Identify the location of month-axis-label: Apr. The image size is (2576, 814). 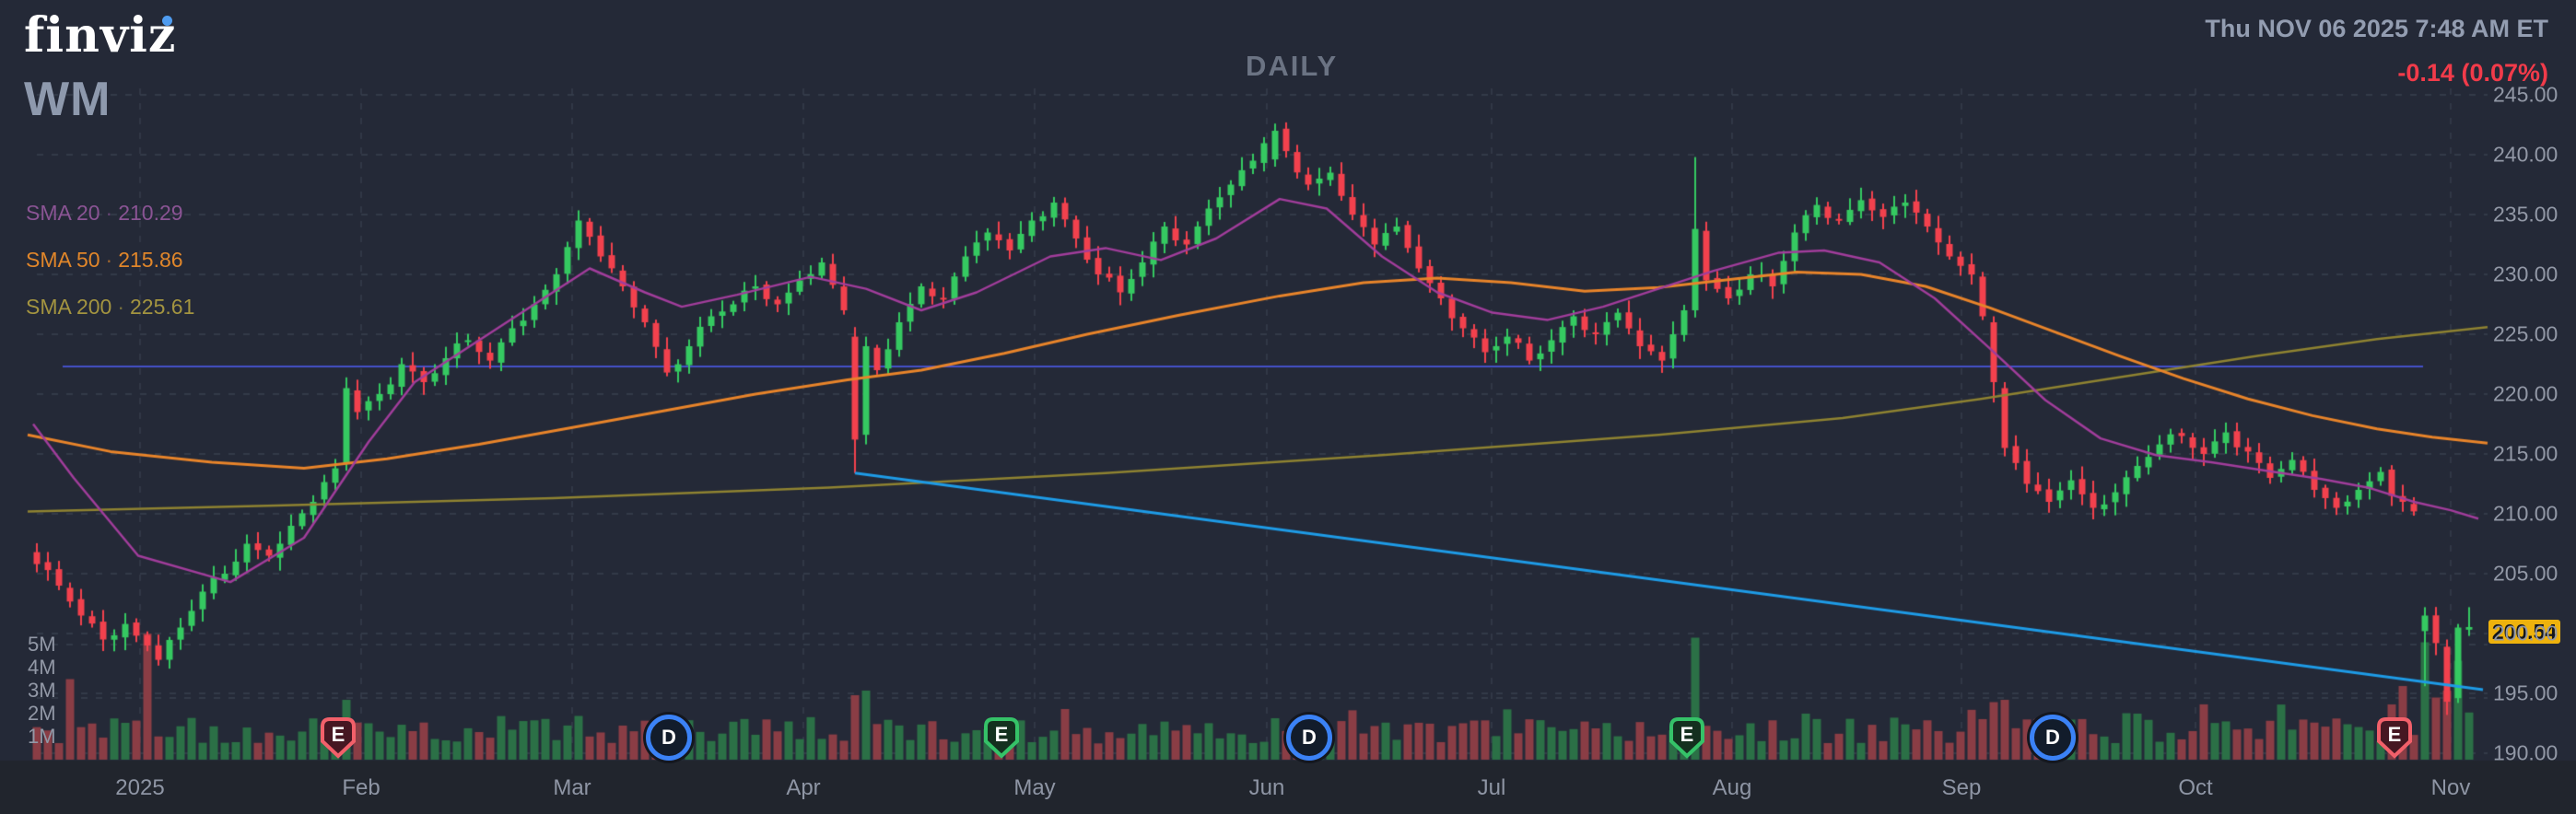
(803, 787).